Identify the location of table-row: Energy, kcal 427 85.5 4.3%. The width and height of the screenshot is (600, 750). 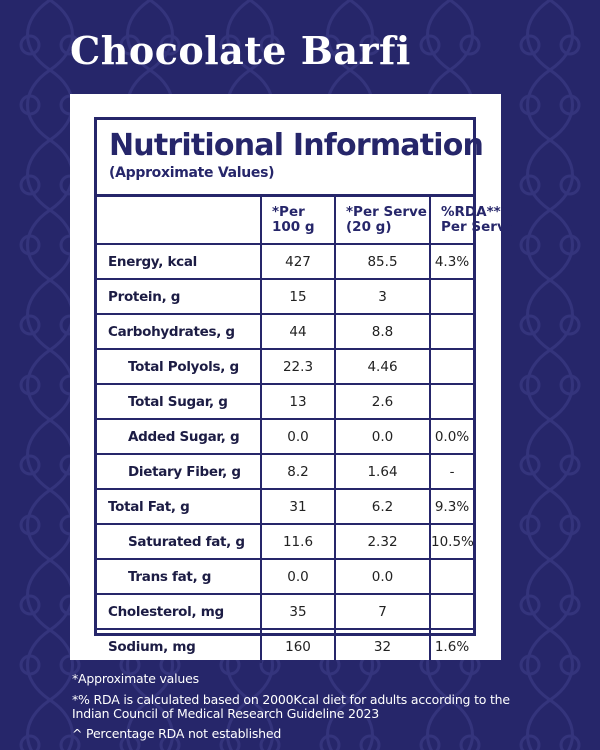
(285, 261).